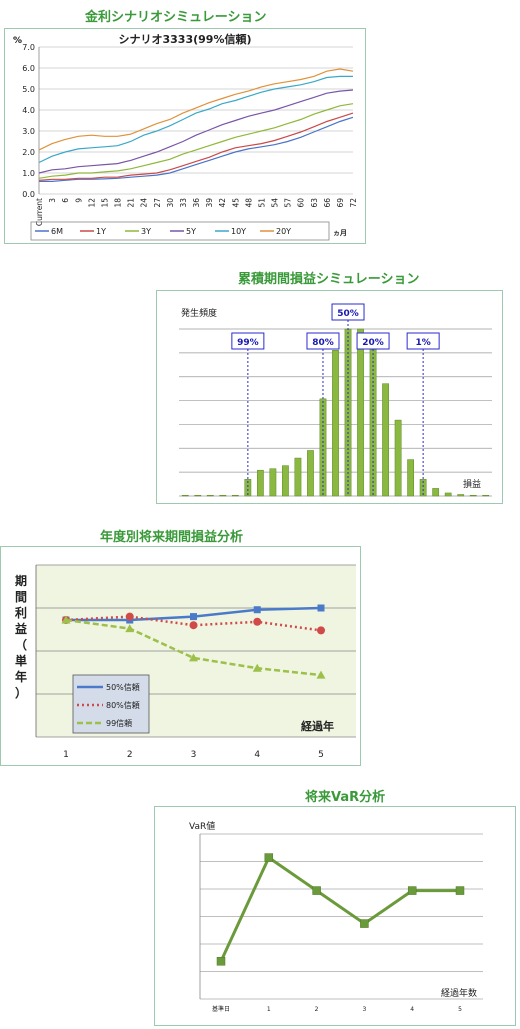  I want to click on chart1-xtick: Current, so click(39, 212).